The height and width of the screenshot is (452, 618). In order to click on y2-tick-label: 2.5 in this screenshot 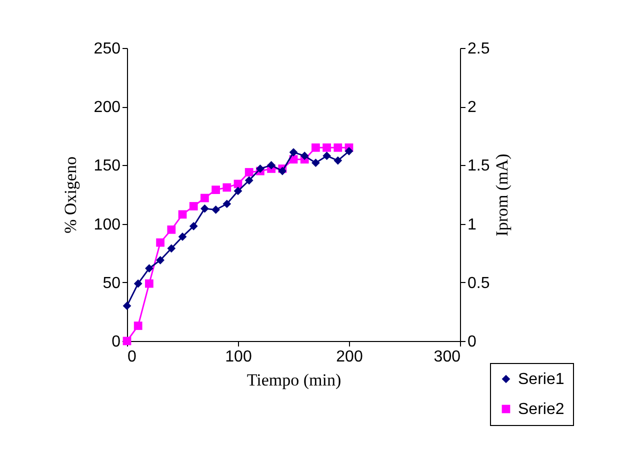, I will do `click(479, 49)`.